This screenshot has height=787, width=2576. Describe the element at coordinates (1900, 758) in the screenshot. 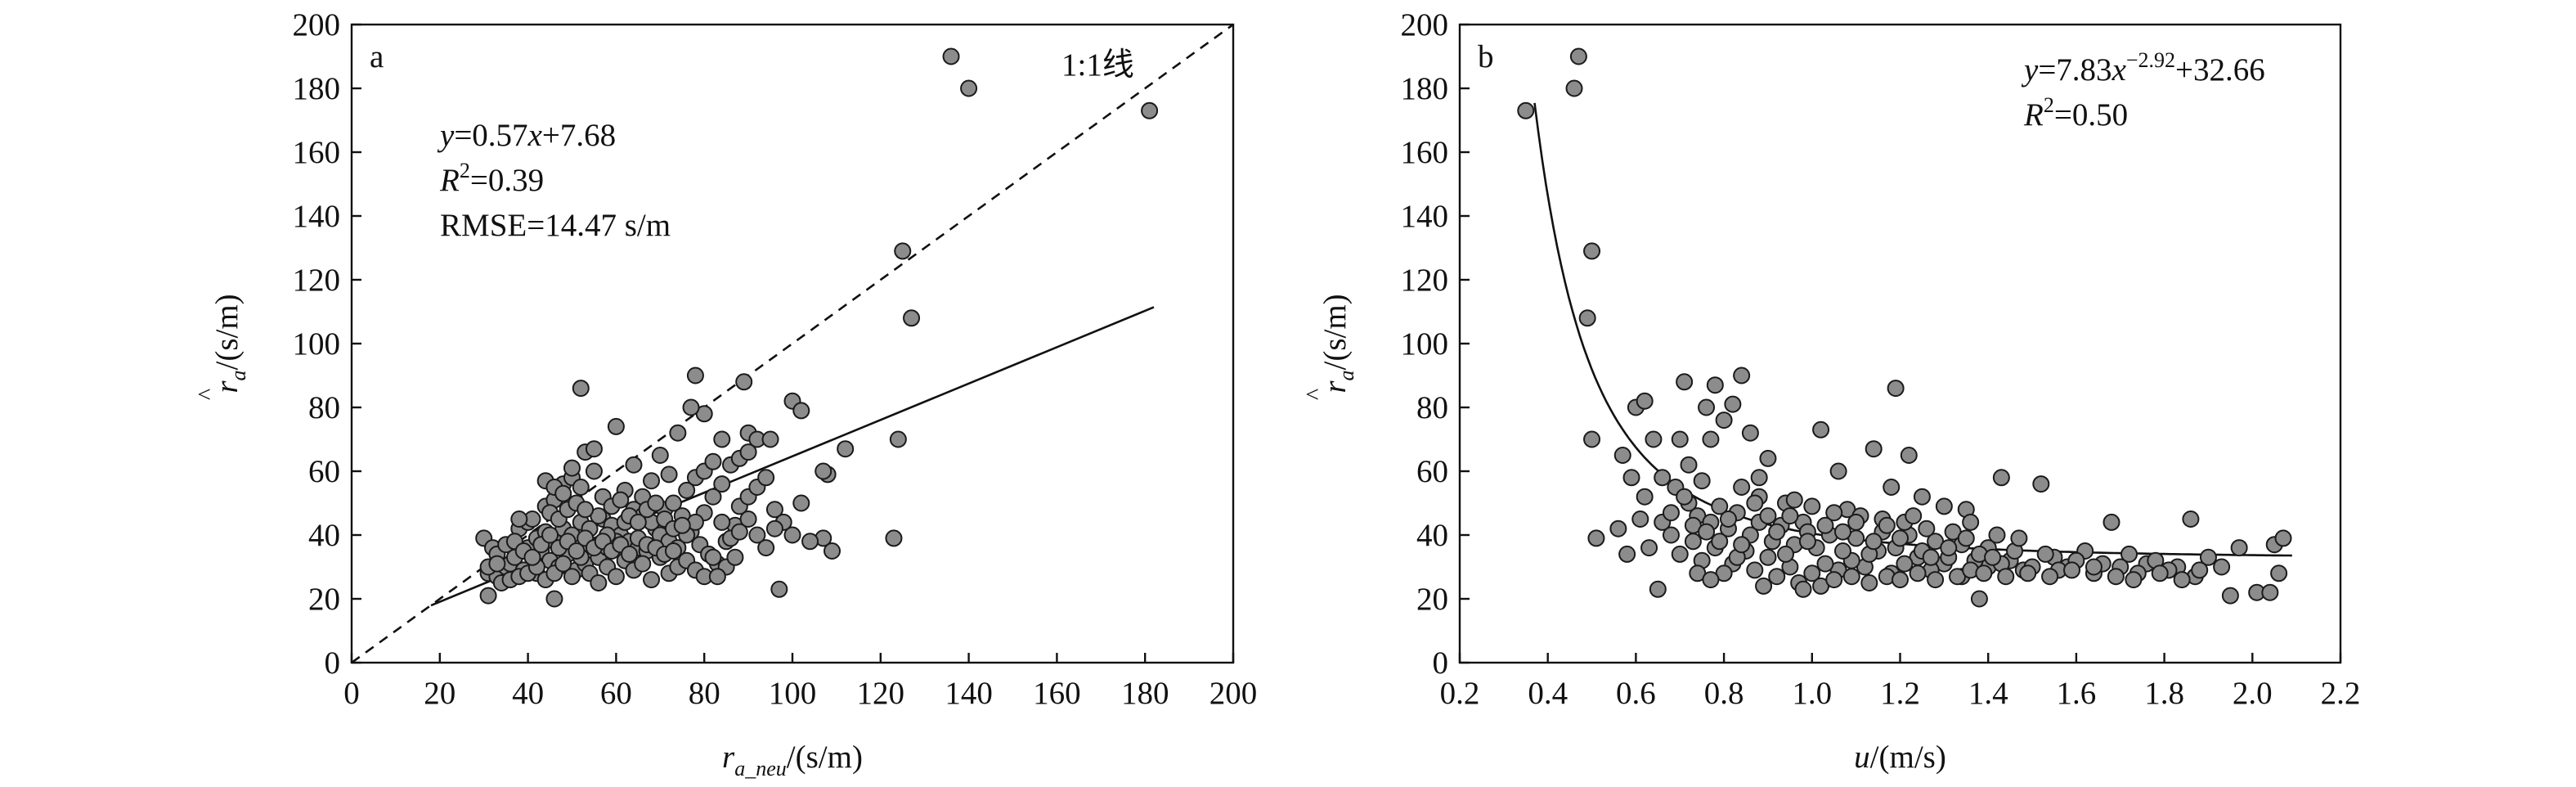

I see `x-axis-label: u/(m/s)` at that location.